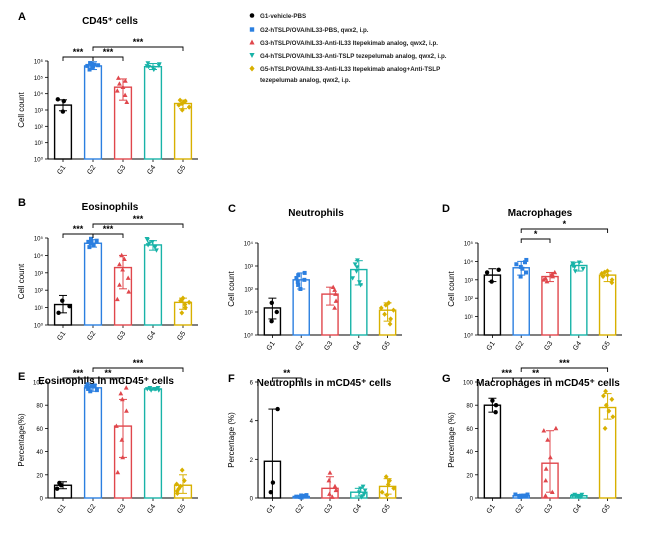 The width and height of the screenshot is (658, 534). Describe the element at coordinates (283, 16) in the screenshot. I see `legend-entry: G1-vehicle-PBS` at that location.